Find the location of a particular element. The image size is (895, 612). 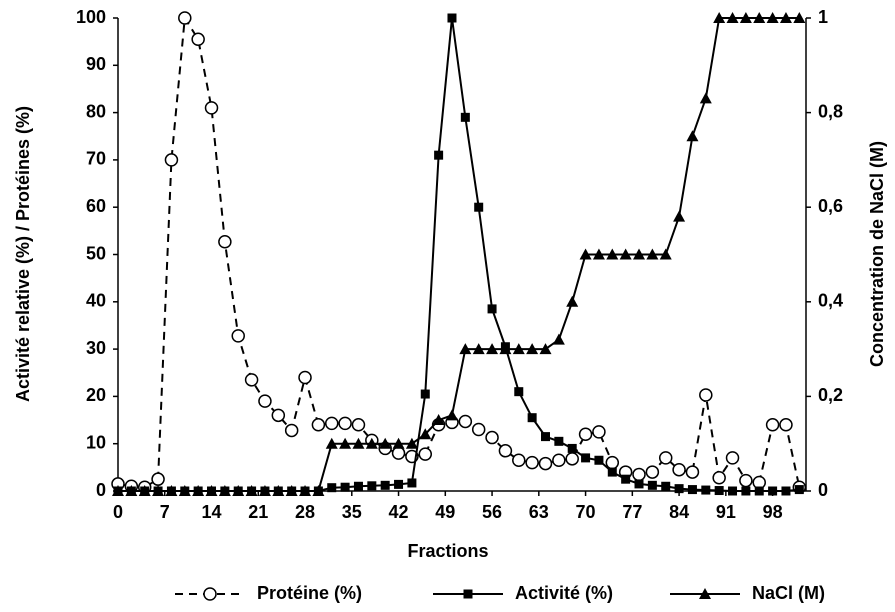

x-tick-label: 28 is located at coordinates (305, 512).